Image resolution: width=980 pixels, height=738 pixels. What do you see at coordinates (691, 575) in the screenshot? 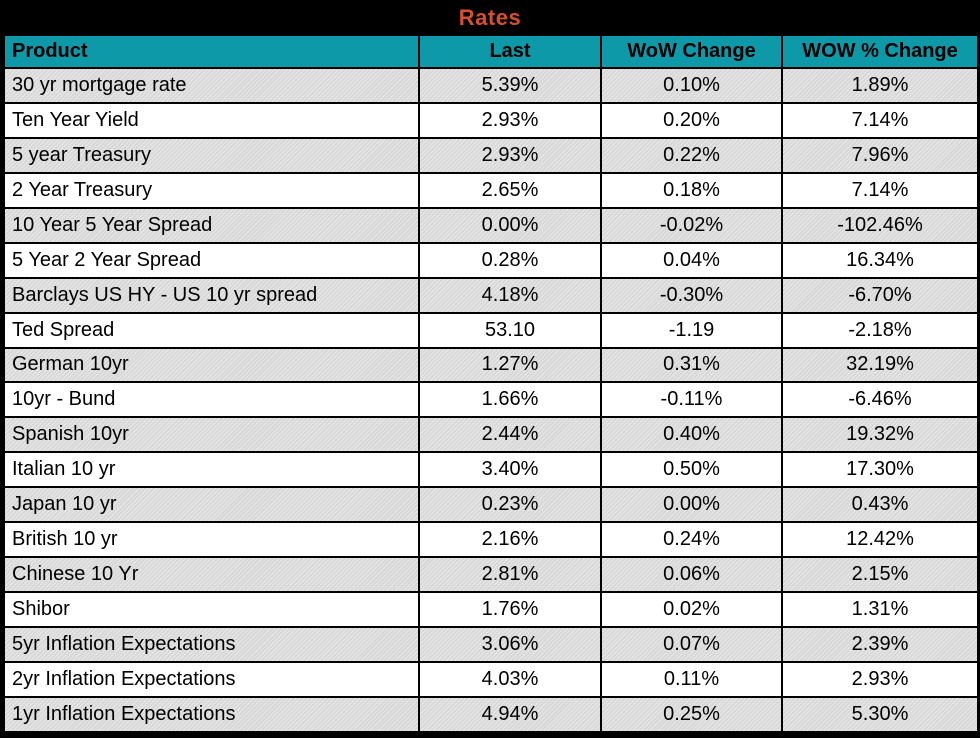
I see `cell-wow-change: 0.06%` at bounding box center [691, 575].